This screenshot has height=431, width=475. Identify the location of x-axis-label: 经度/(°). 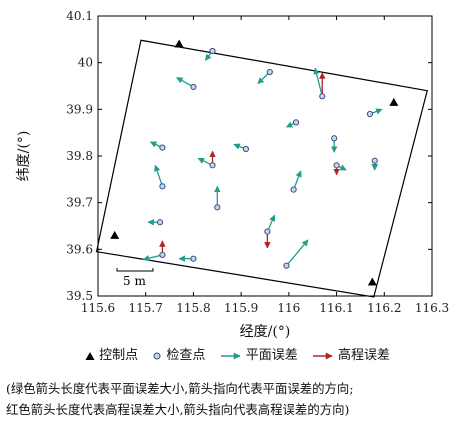
(265, 332).